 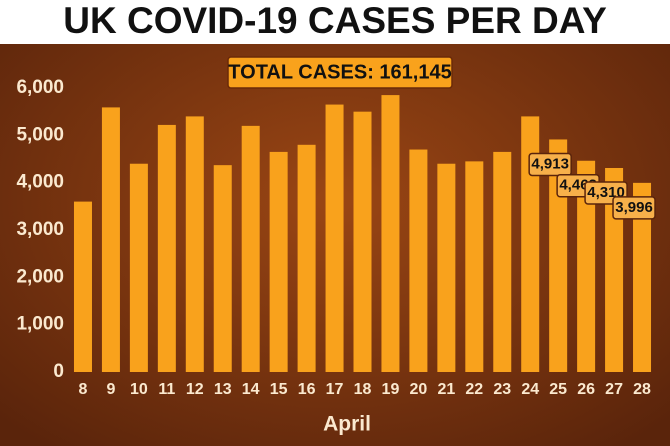 What do you see at coordinates (40, 324) in the screenshot?
I see `y-tick-label: 1,000` at bounding box center [40, 324].